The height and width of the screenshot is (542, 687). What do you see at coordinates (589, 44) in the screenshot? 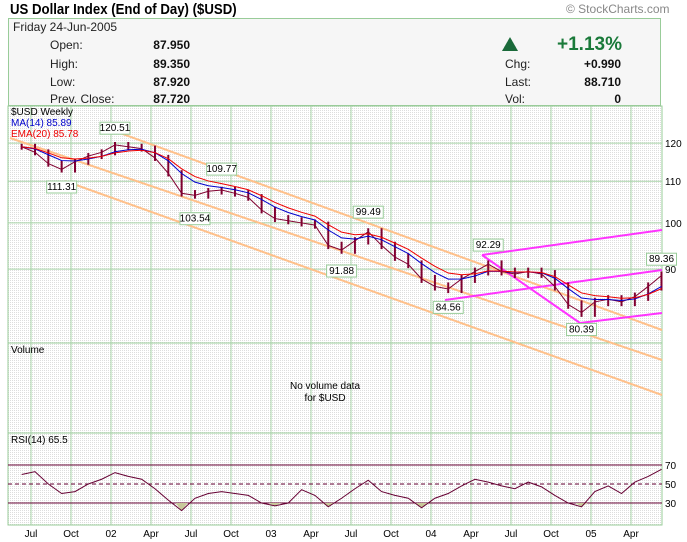
I see `percent-change: +1.13%` at bounding box center [589, 44].